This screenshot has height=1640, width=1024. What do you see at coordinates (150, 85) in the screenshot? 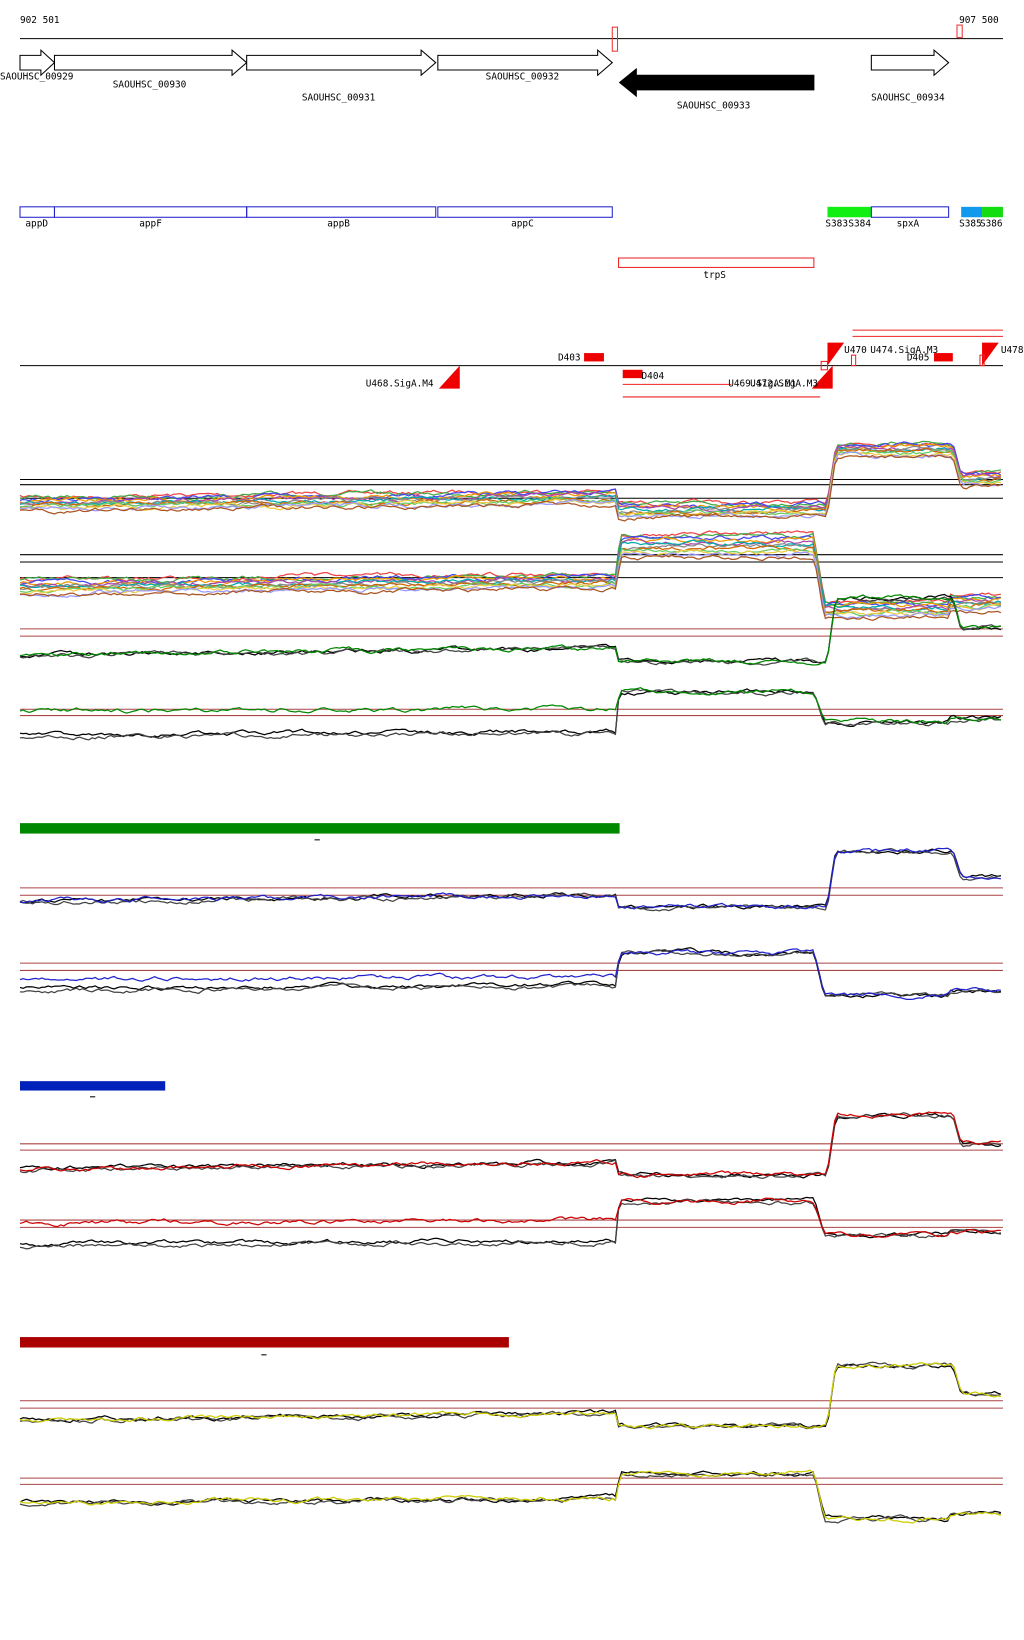
I see `gene-label: SAOUHSC_00930` at bounding box center [150, 85].